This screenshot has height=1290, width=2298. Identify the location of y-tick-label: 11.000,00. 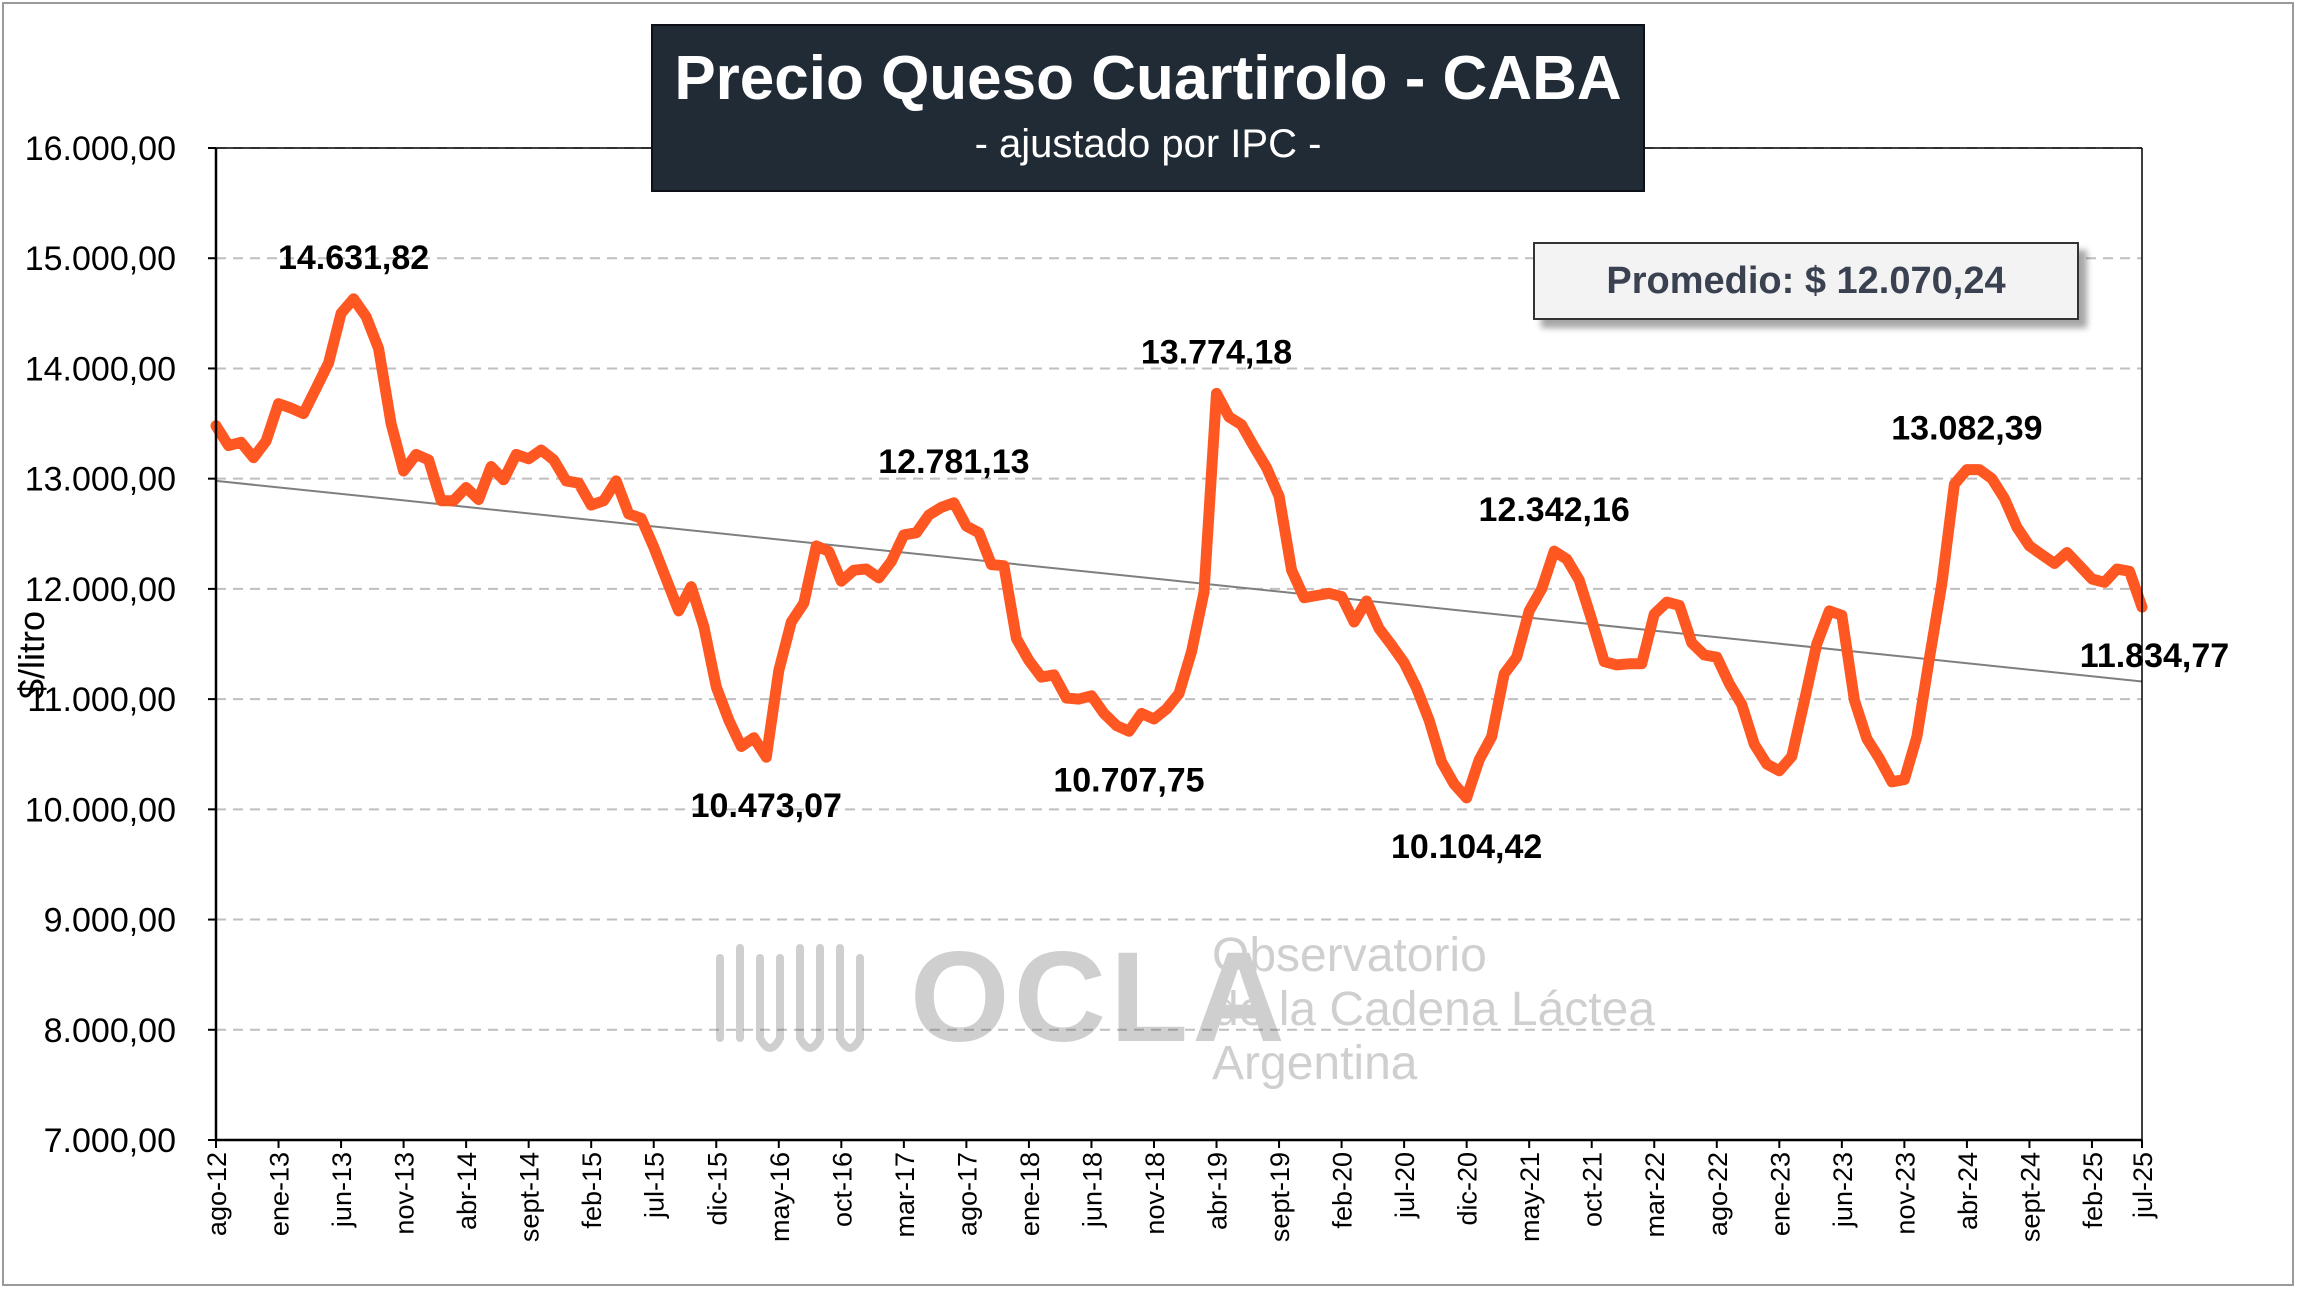
(101, 700).